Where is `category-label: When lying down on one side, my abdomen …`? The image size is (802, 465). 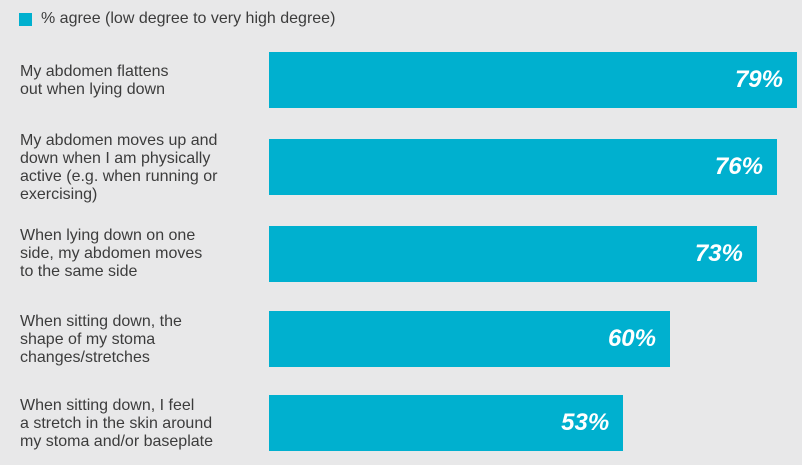
category-label: When lying down on one side, my abdomen … is located at coordinates (111, 253).